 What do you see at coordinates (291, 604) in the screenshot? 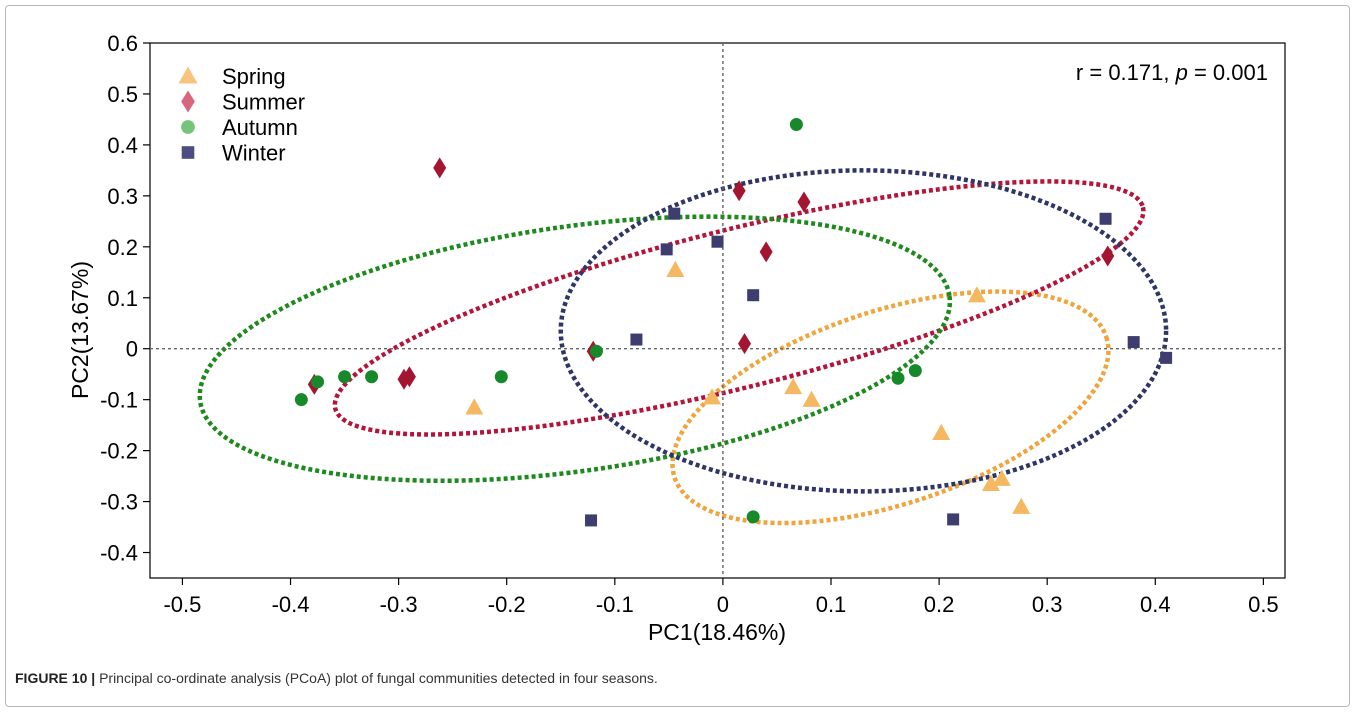
I see `x-tick-label: -0.4` at bounding box center [291, 604].